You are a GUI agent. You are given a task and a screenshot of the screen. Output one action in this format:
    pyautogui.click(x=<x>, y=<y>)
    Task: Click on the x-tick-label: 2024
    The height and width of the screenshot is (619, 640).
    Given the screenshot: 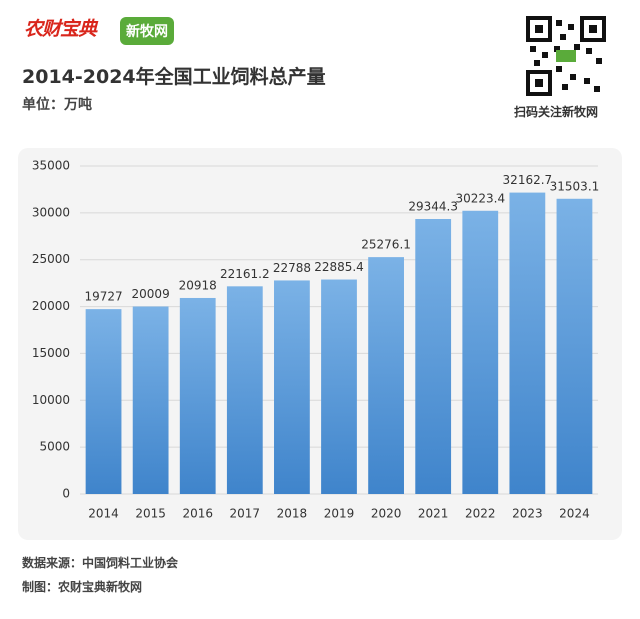 What is the action you would take?
    pyautogui.click(x=574, y=514)
    